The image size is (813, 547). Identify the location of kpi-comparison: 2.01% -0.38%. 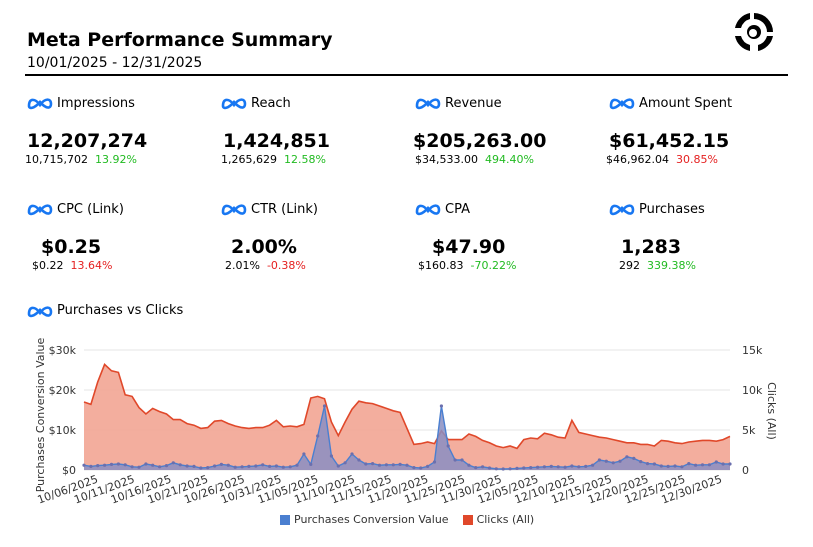
(265, 265).